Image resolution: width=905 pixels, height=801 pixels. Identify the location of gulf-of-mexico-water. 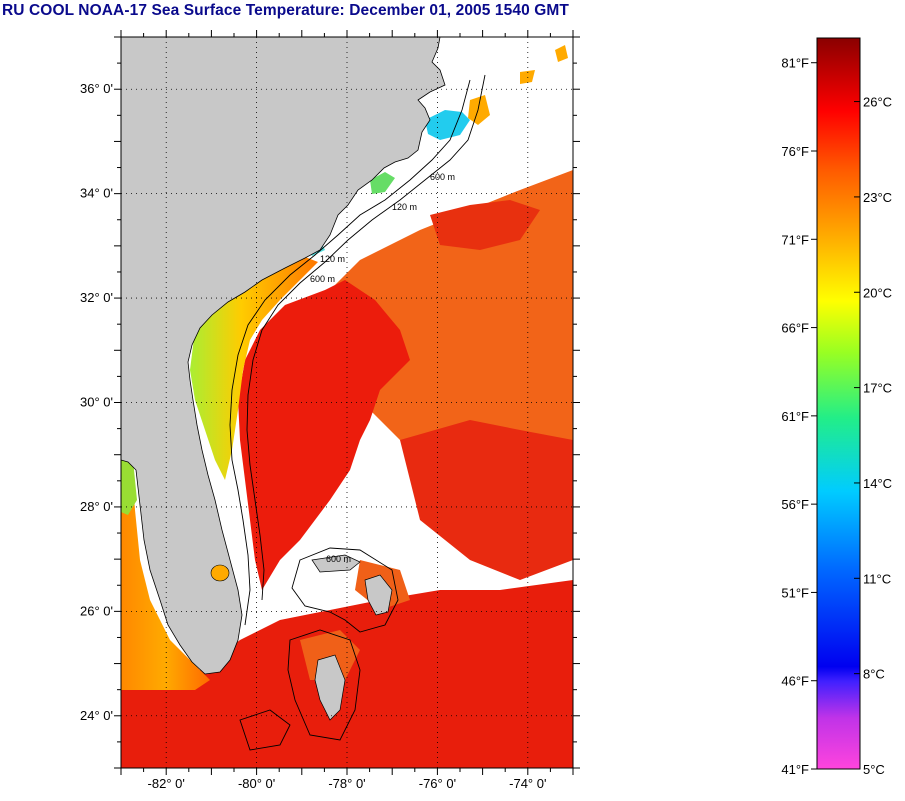
(165, 580).